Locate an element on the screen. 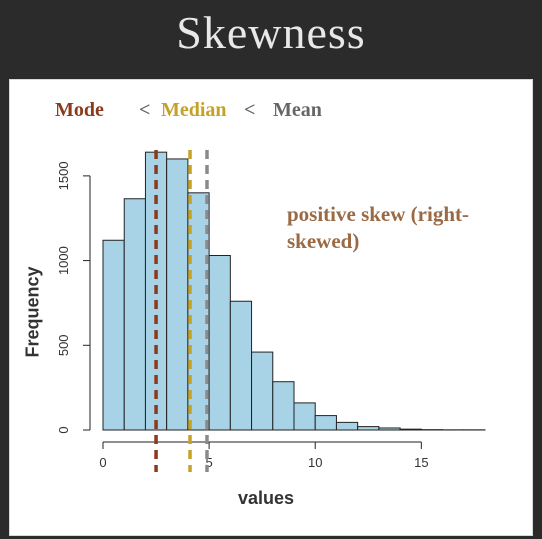 Image resolution: width=542 pixels, height=539 pixels. y-tick-label: 500 is located at coordinates (63, 345).